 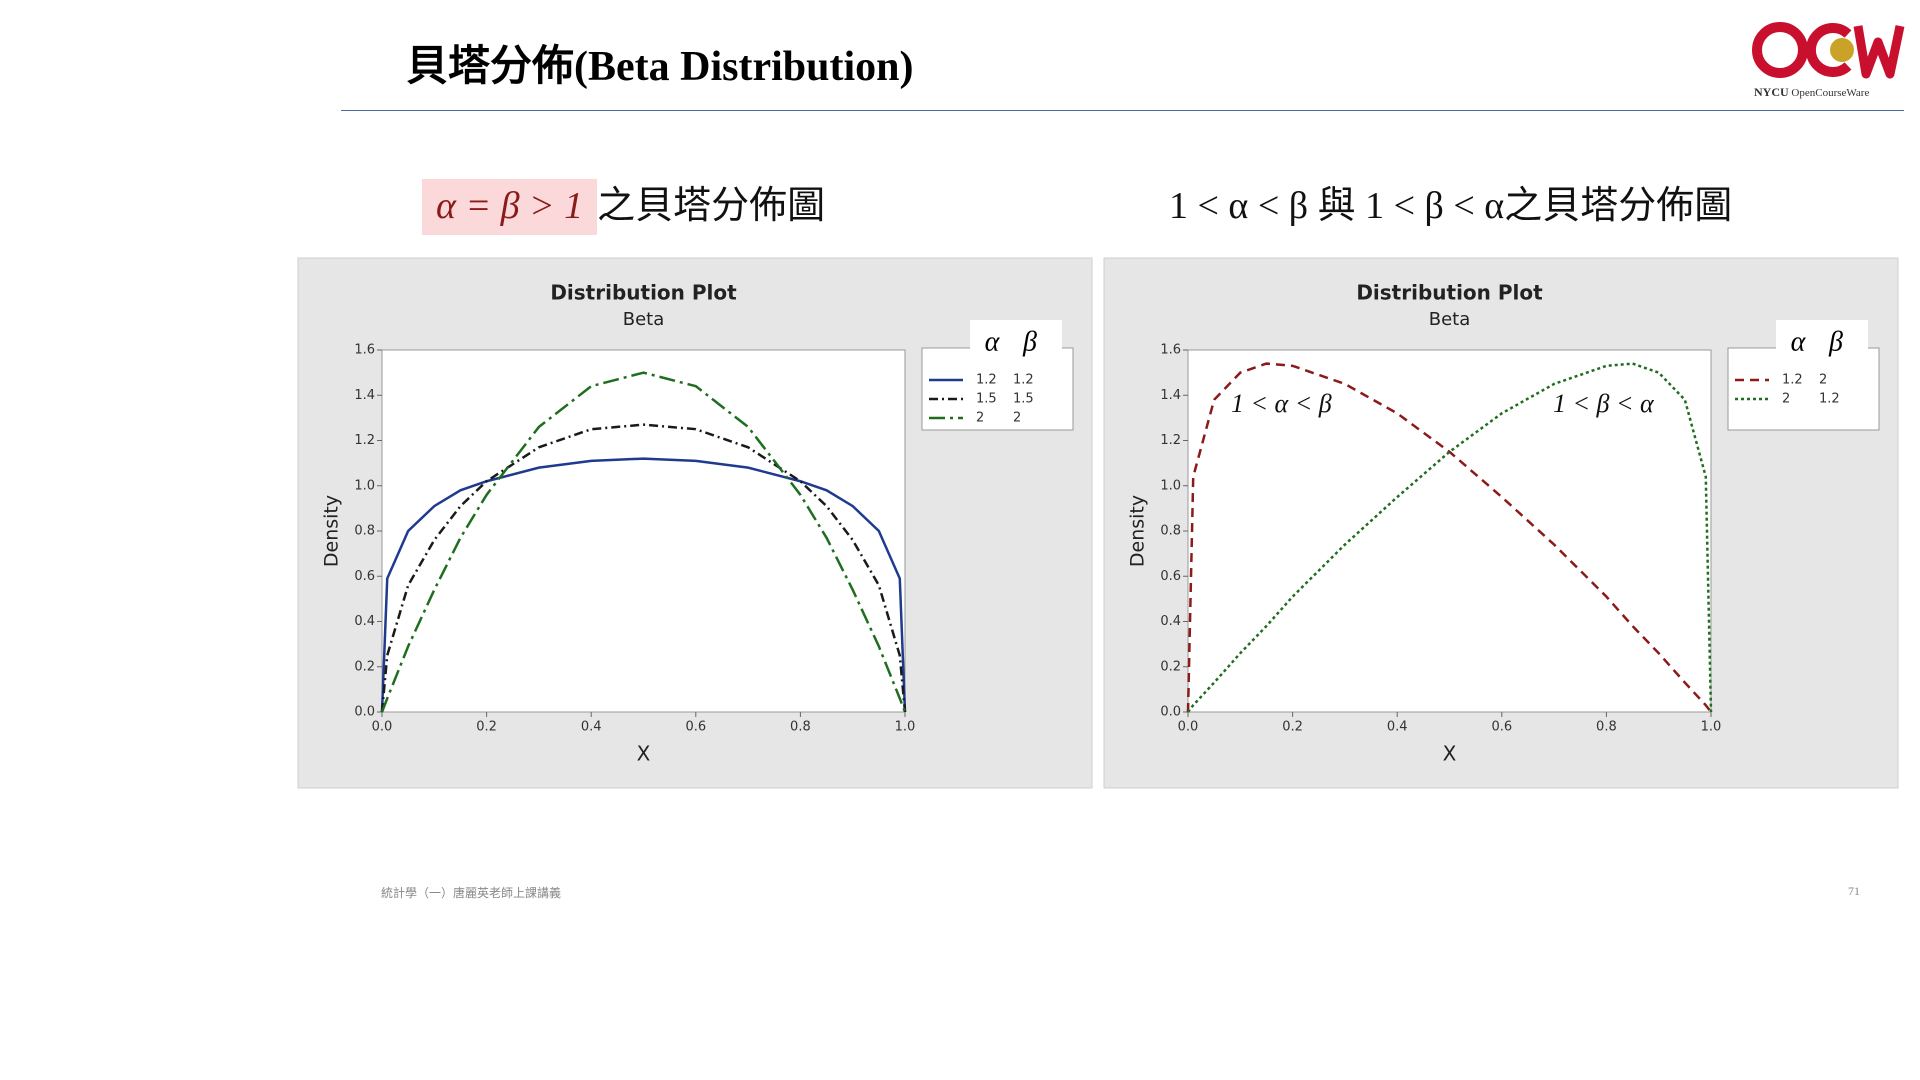 What do you see at coordinates (660, 67) in the screenshot?
I see `slide-title: 貝塔分佈(Beta Distribution)` at bounding box center [660, 67].